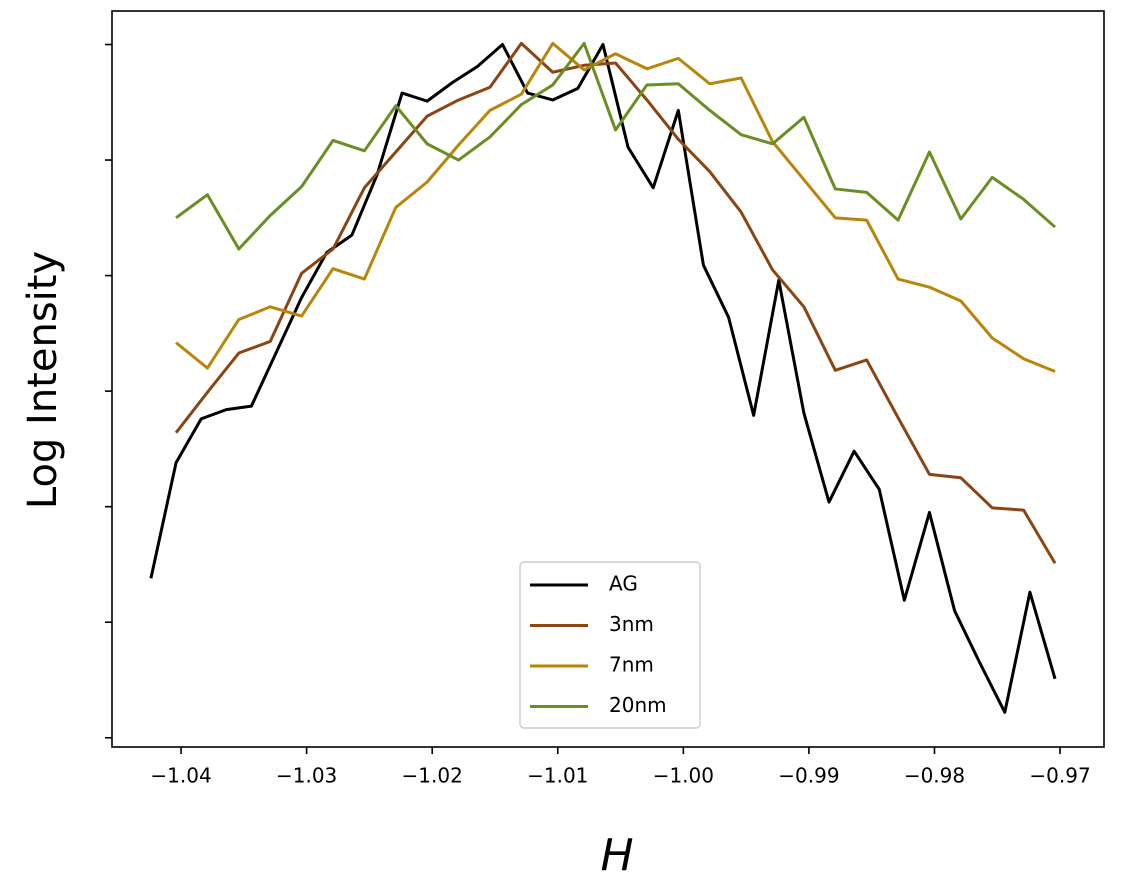 Image resolution: width=1123 pixels, height=889 pixels. Describe the element at coordinates (306, 776) in the screenshot. I see `x-tick-label: −1.03` at that location.